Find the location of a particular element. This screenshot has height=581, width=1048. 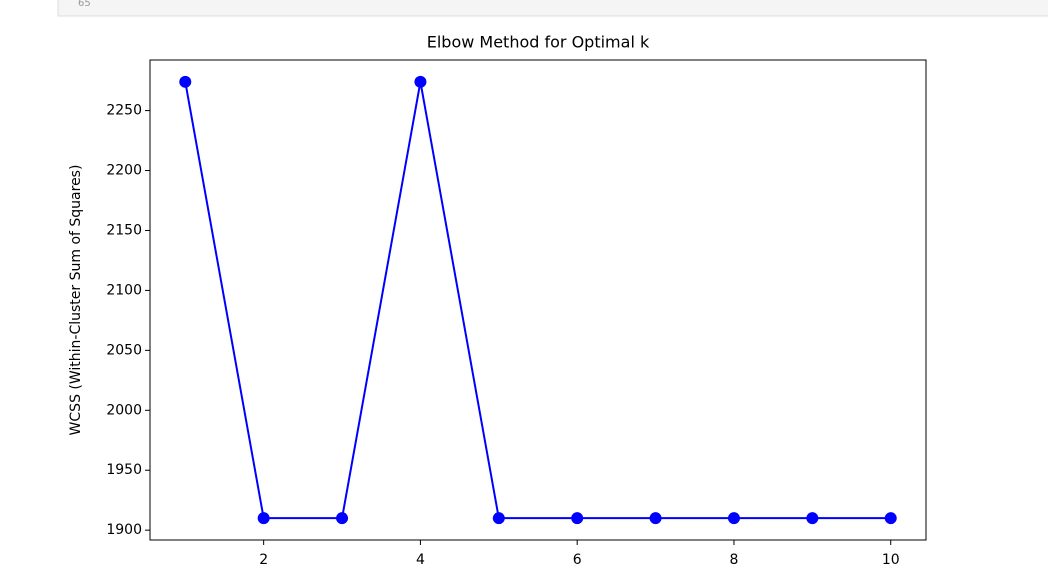

y-tick-label: 1900 is located at coordinates (124, 530).